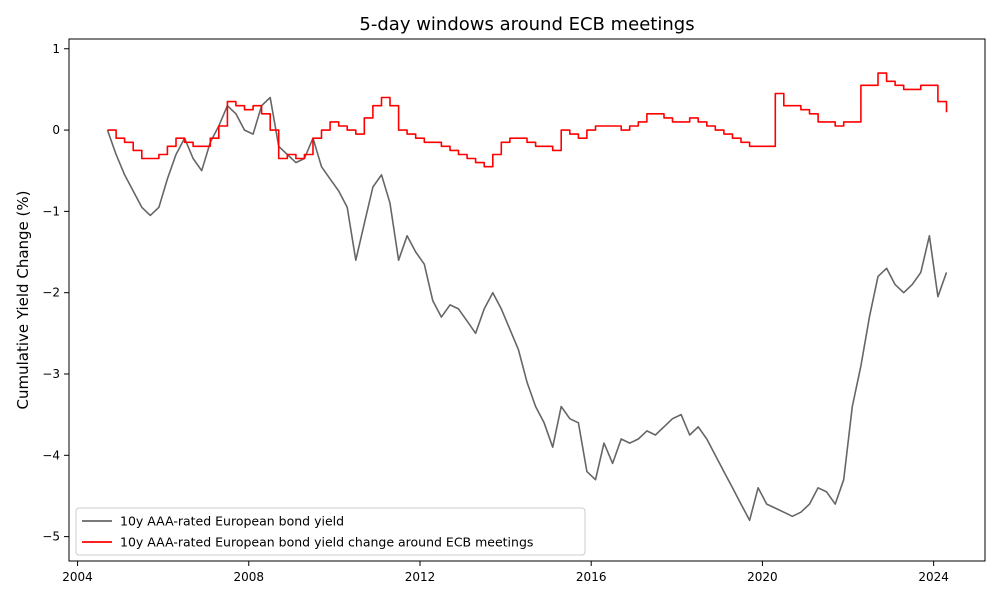  I want to click on x-tick-label: 2024, so click(933, 577).